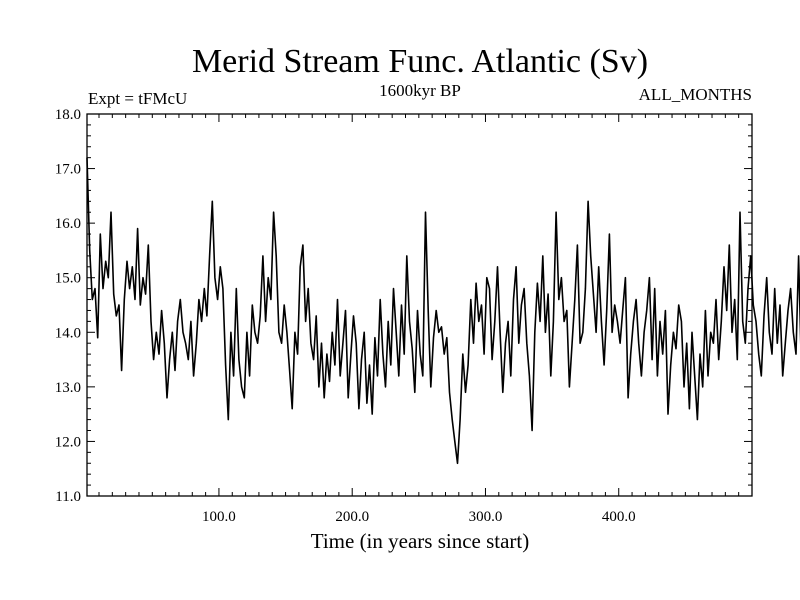 The image size is (800, 600). What do you see at coordinates (219, 517) in the screenshot?
I see `x-tick-label: 100.0` at bounding box center [219, 517].